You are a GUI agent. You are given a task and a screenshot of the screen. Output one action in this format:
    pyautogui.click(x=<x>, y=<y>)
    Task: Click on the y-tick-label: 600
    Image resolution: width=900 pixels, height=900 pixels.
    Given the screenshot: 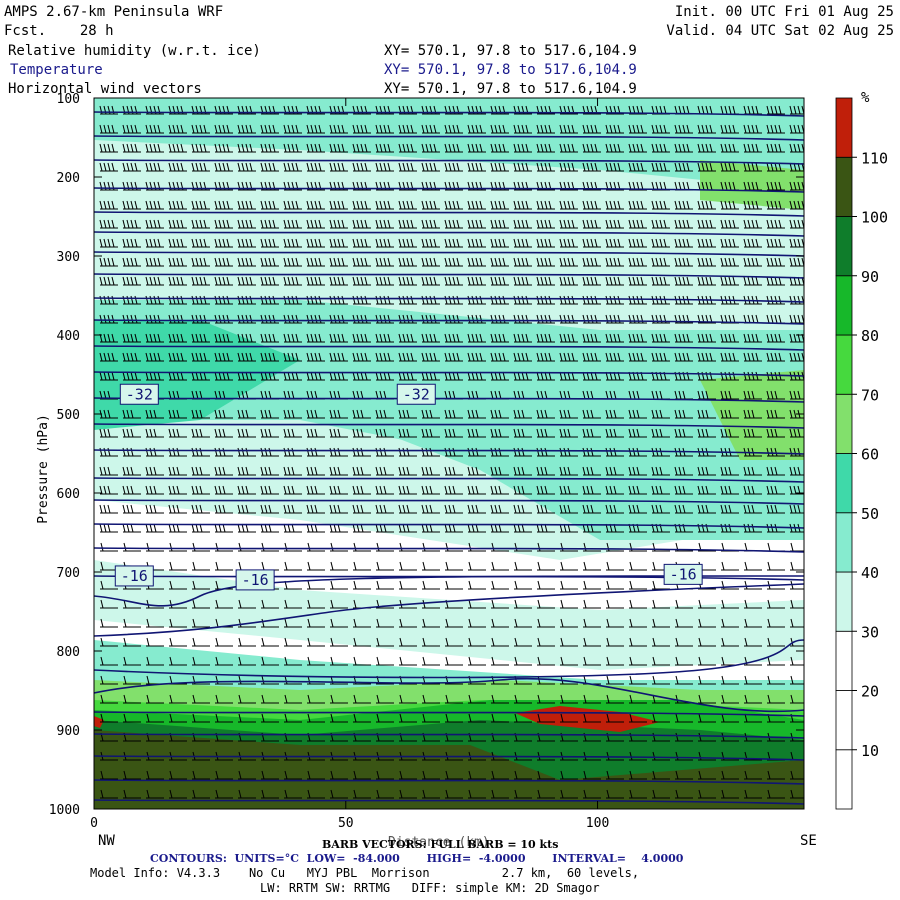 What is the action you would take?
    pyautogui.click(x=68, y=494)
    